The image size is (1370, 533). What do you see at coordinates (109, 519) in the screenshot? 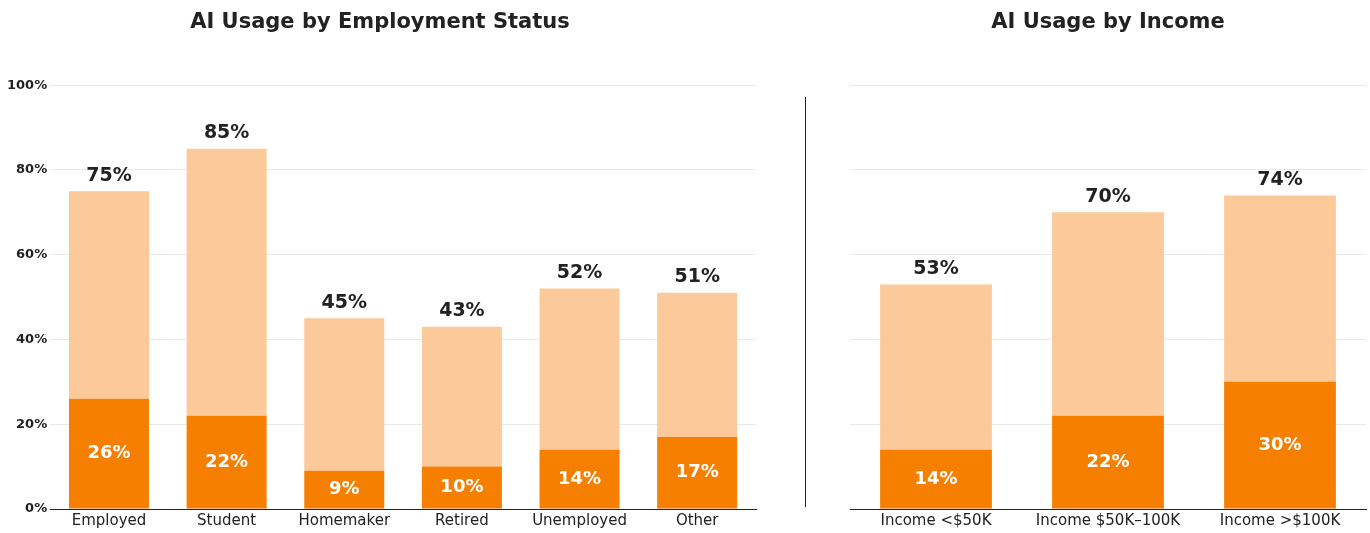
I see `x-tick-label: Employed` at bounding box center [109, 519].